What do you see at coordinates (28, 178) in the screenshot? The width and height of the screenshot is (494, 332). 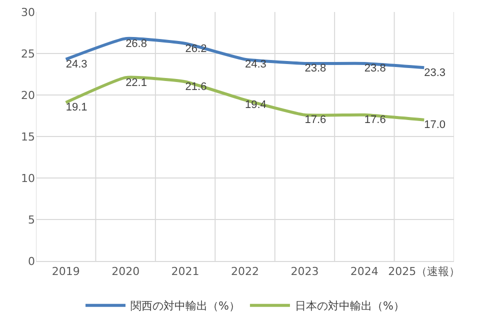 I see `y-tick-label: 10` at bounding box center [28, 178].